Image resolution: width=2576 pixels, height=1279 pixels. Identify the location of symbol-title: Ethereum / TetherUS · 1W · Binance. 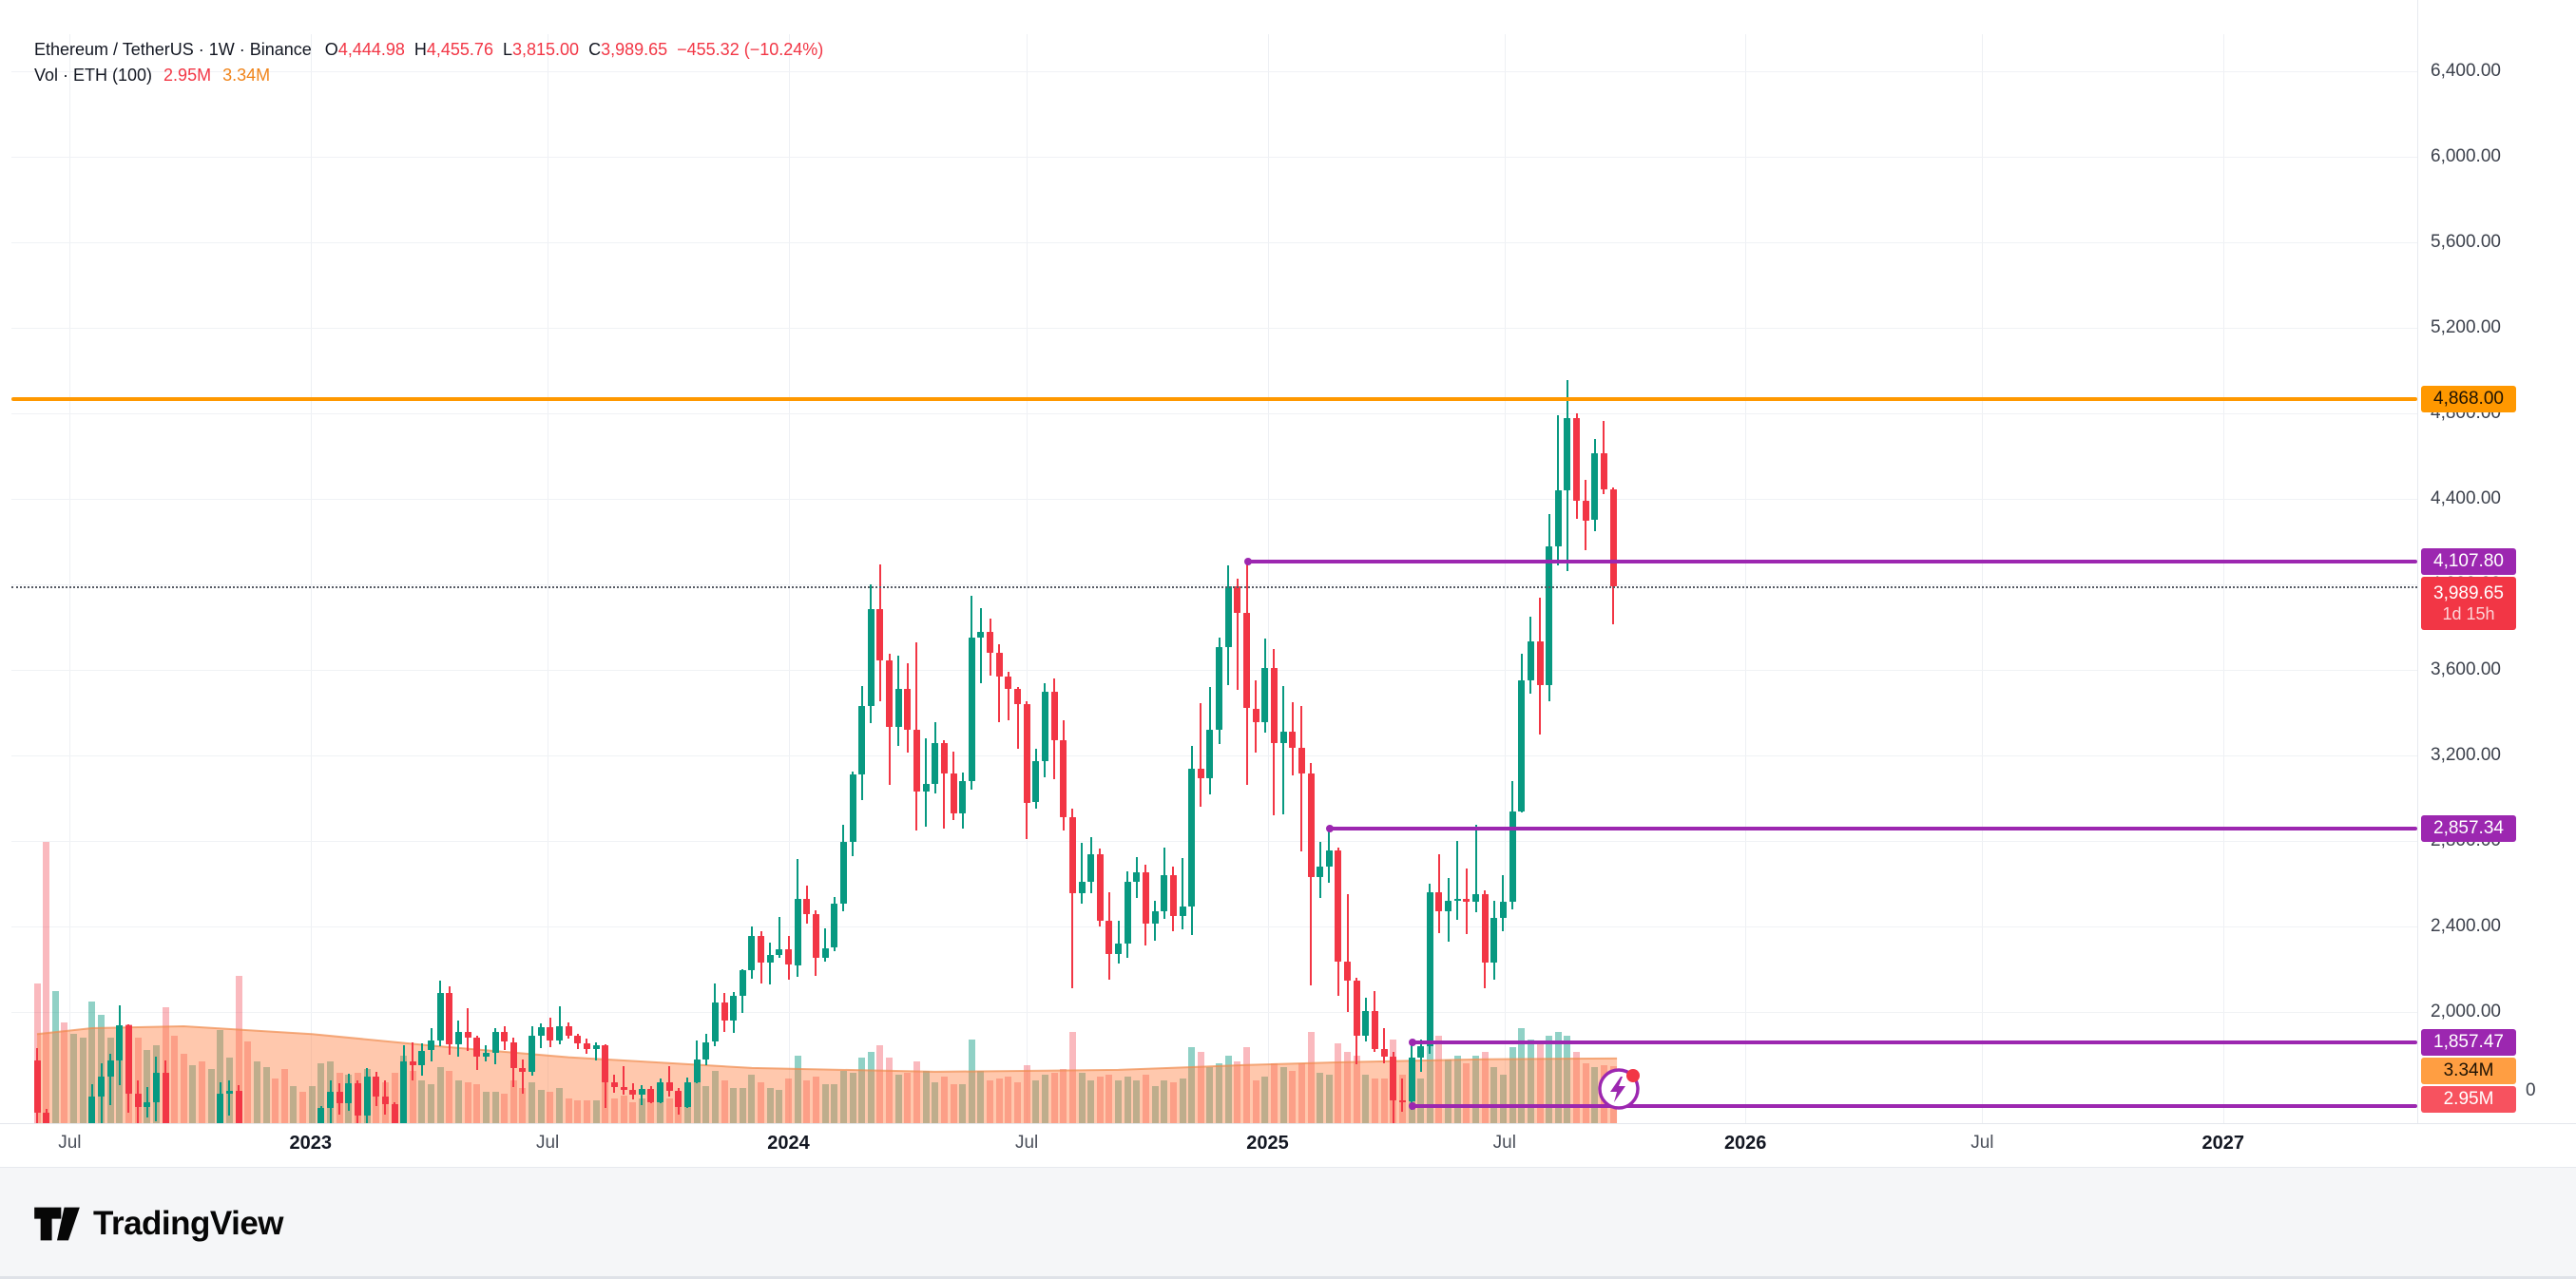
(173, 49).